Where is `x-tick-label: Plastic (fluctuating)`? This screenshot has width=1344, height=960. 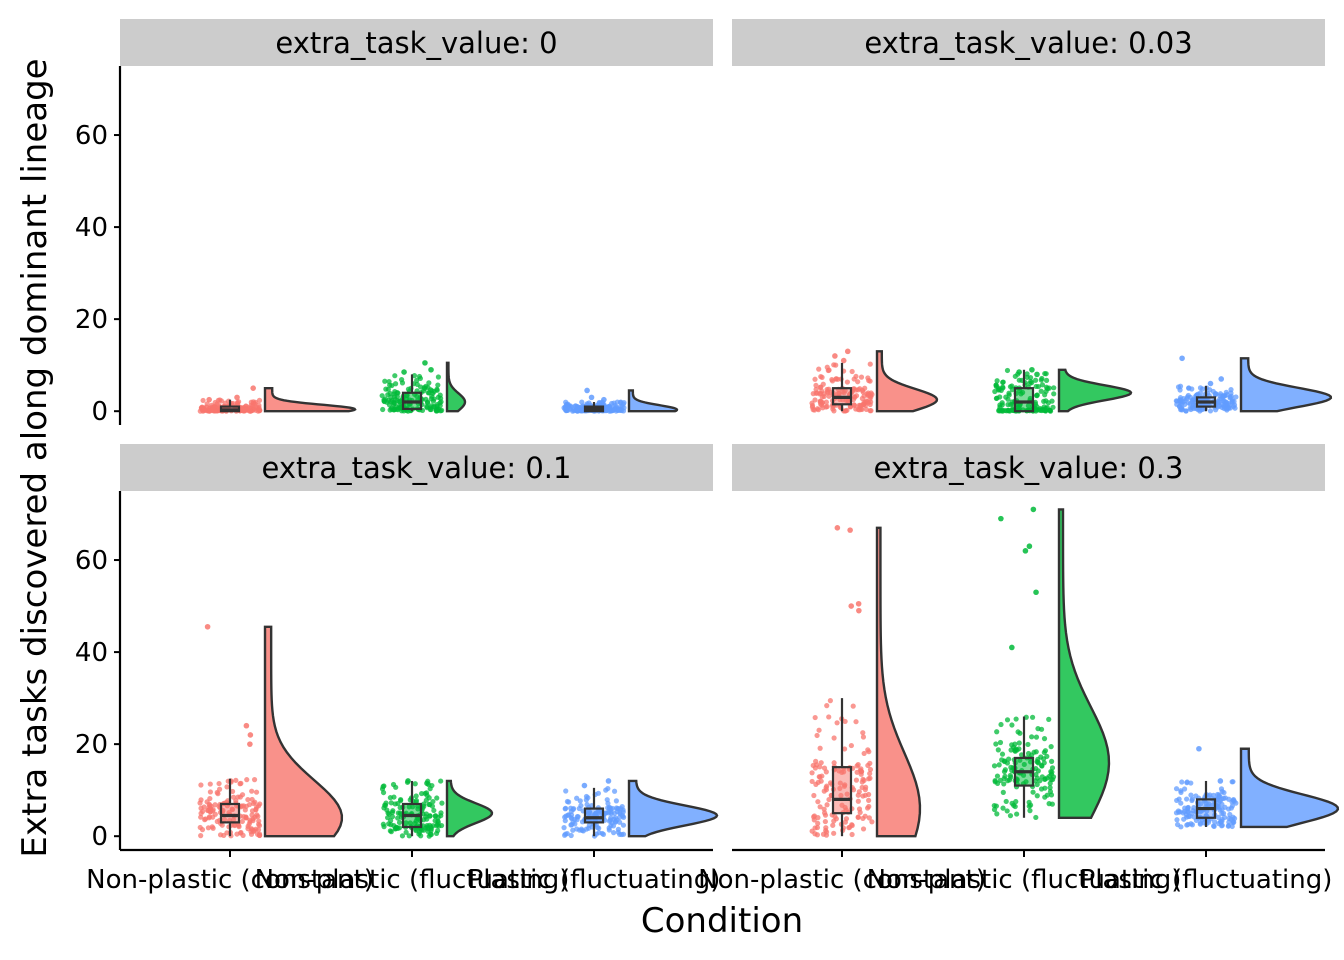 x-tick-label: Plastic (fluctuating) is located at coordinates (1206, 880).